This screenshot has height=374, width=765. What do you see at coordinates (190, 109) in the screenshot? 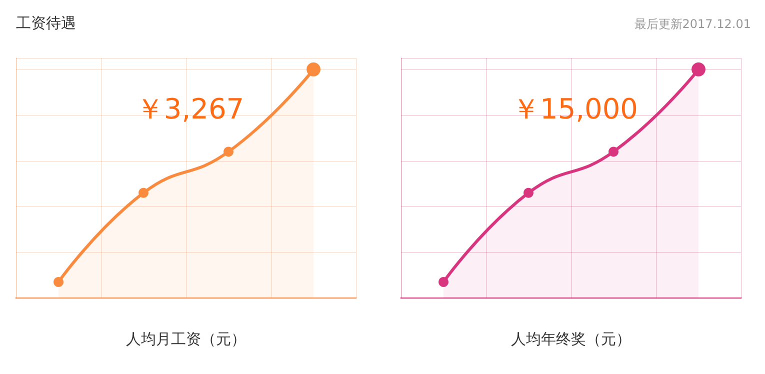
I see `annotation: ￥3,267` at bounding box center [190, 109].